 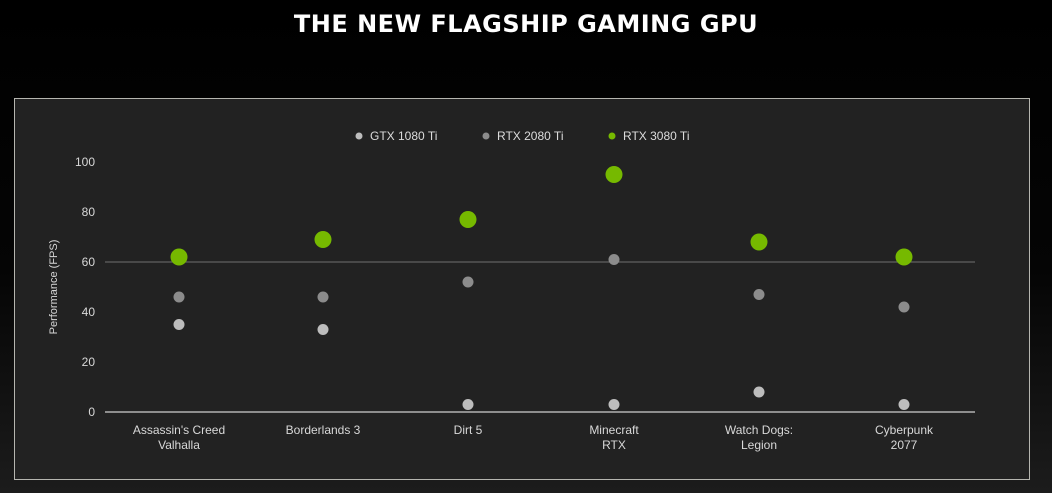 I want to click on y-tick-label-5: 100, so click(x=85, y=162).